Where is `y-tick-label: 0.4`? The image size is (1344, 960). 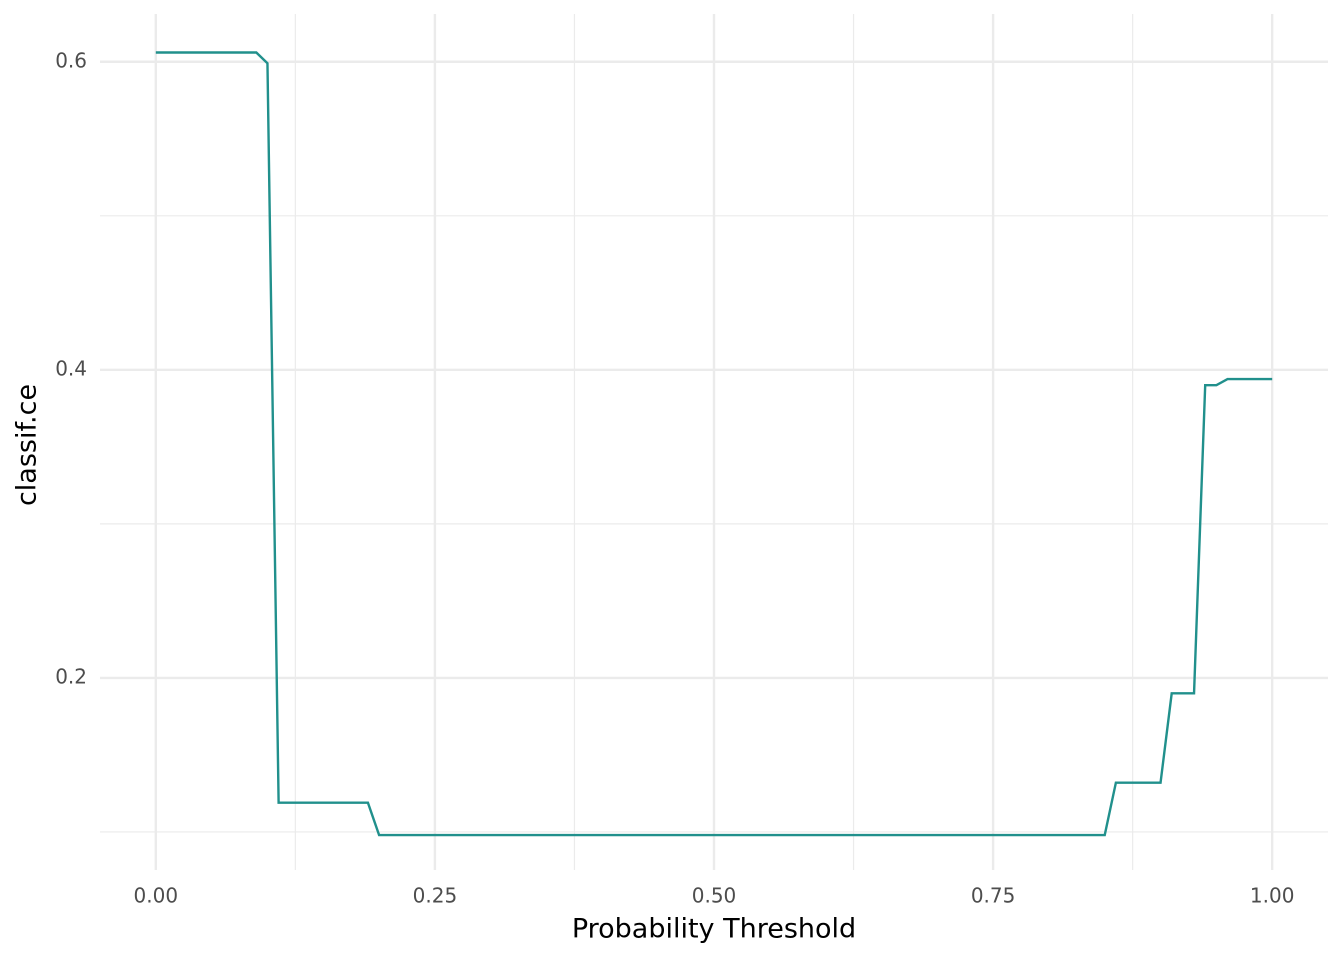
y-tick-label: 0.4 is located at coordinates (71, 368).